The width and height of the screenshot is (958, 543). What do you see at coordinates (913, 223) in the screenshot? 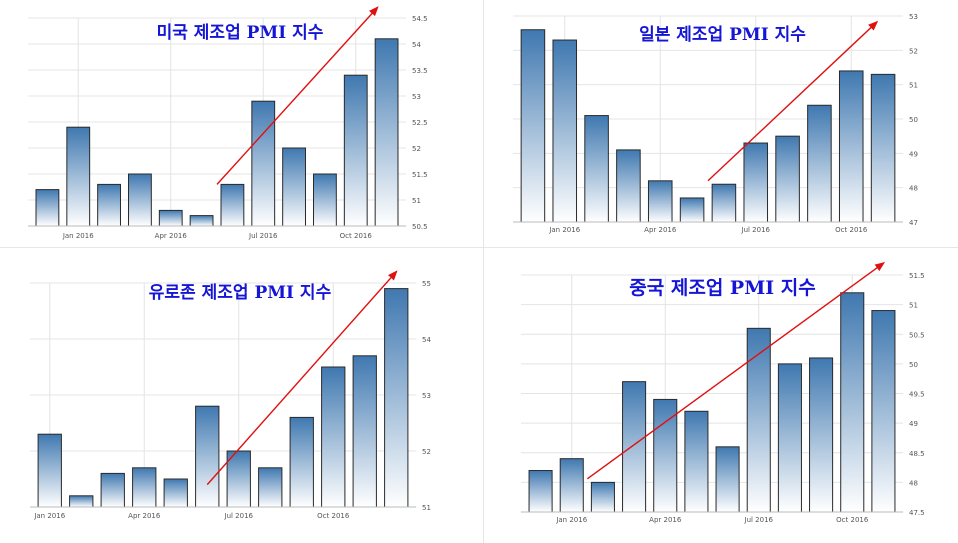
I see `y-tick-label: 47` at bounding box center [913, 223].